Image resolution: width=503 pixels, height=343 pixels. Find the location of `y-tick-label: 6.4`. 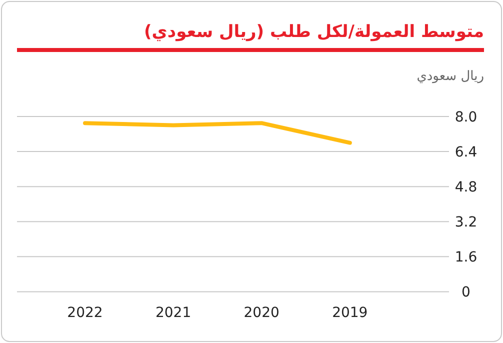

y-tick-label: 6.4 is located at coordinates (466, 152).